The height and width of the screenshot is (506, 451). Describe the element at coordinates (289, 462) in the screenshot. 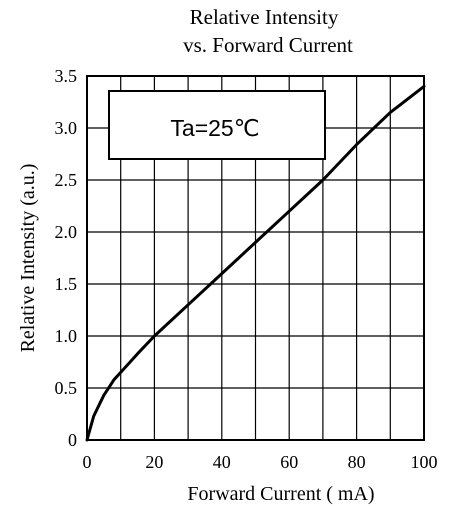

I see `x-tick-label: 60` at that location.